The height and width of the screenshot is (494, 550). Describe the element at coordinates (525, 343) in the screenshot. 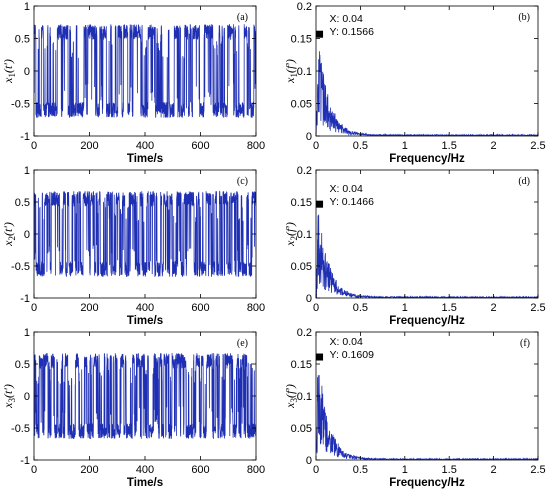

I see `panel-label: (f)` at that location.